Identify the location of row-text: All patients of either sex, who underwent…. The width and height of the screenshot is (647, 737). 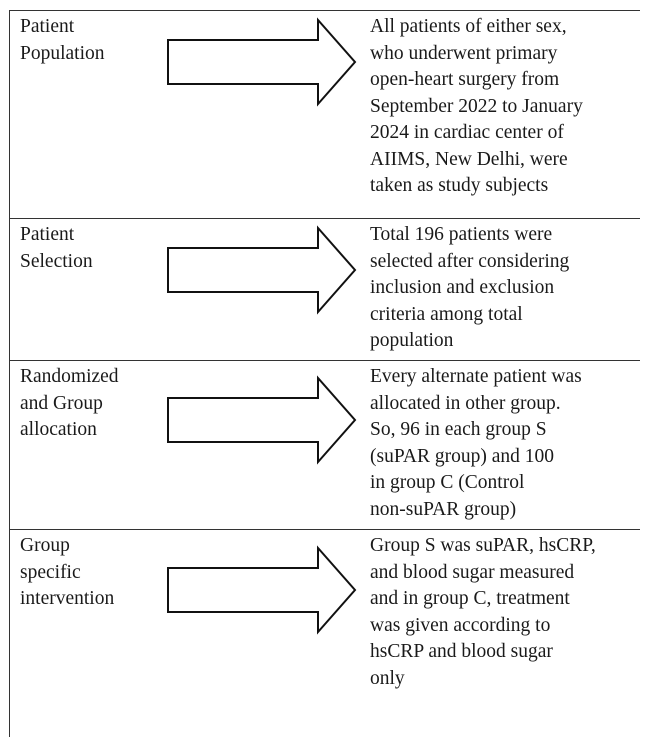
(476, 107).